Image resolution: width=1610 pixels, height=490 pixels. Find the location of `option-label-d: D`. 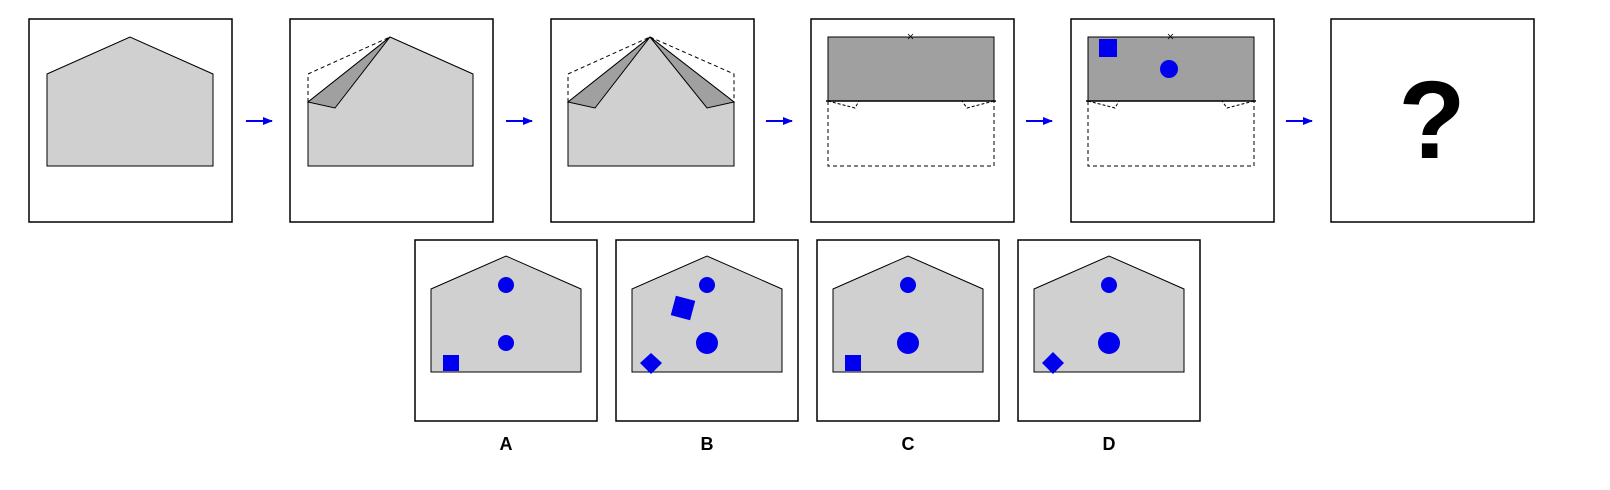

option-label-d: D is located at coordinates (1109, 444).